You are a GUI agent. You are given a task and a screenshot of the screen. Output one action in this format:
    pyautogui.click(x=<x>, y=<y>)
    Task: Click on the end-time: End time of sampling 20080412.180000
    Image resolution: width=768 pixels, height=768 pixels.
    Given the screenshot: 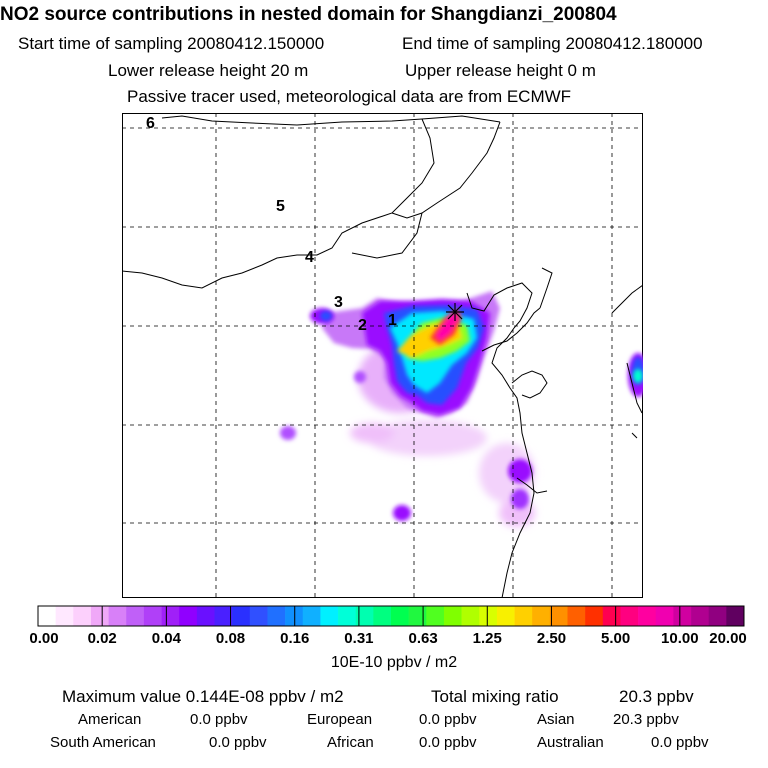 What is the action you would take?
    pyautogui.click(x=552, y=43)
    